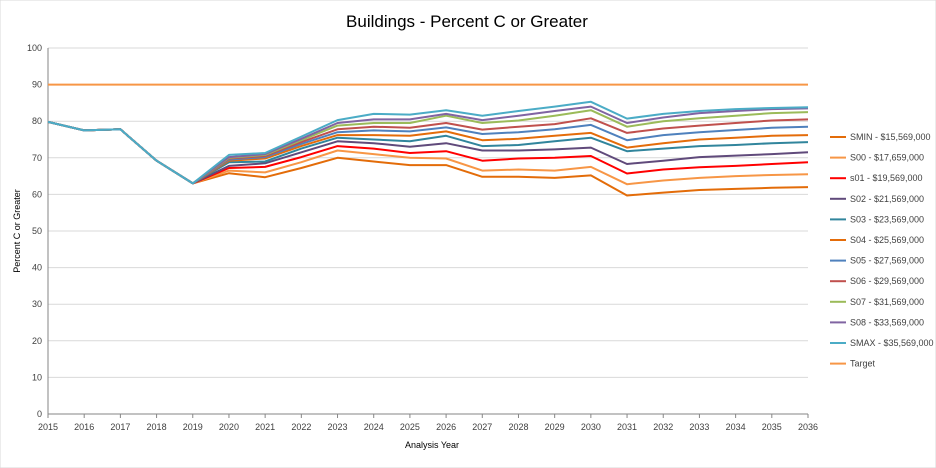 The height and width of the screenshot is (468, 936). Describe the element at coordinates (699, 427) in the screenshot. I see `x-tick-label: 2033` at that location.